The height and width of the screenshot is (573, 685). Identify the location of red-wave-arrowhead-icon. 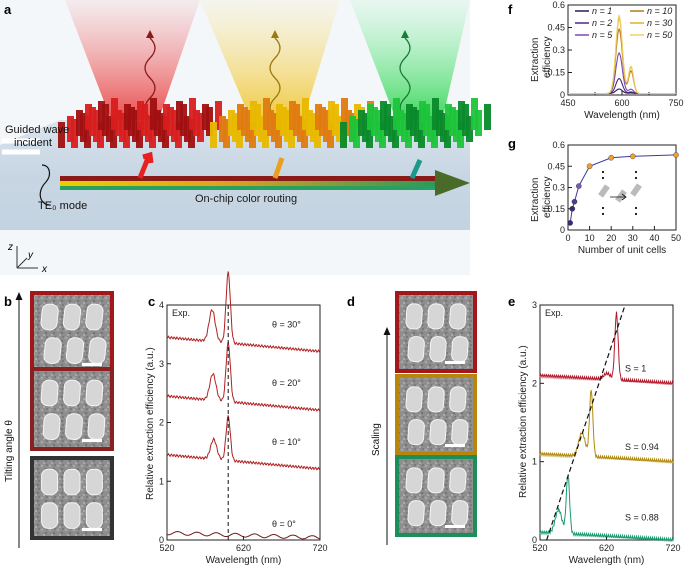
(150, 34).